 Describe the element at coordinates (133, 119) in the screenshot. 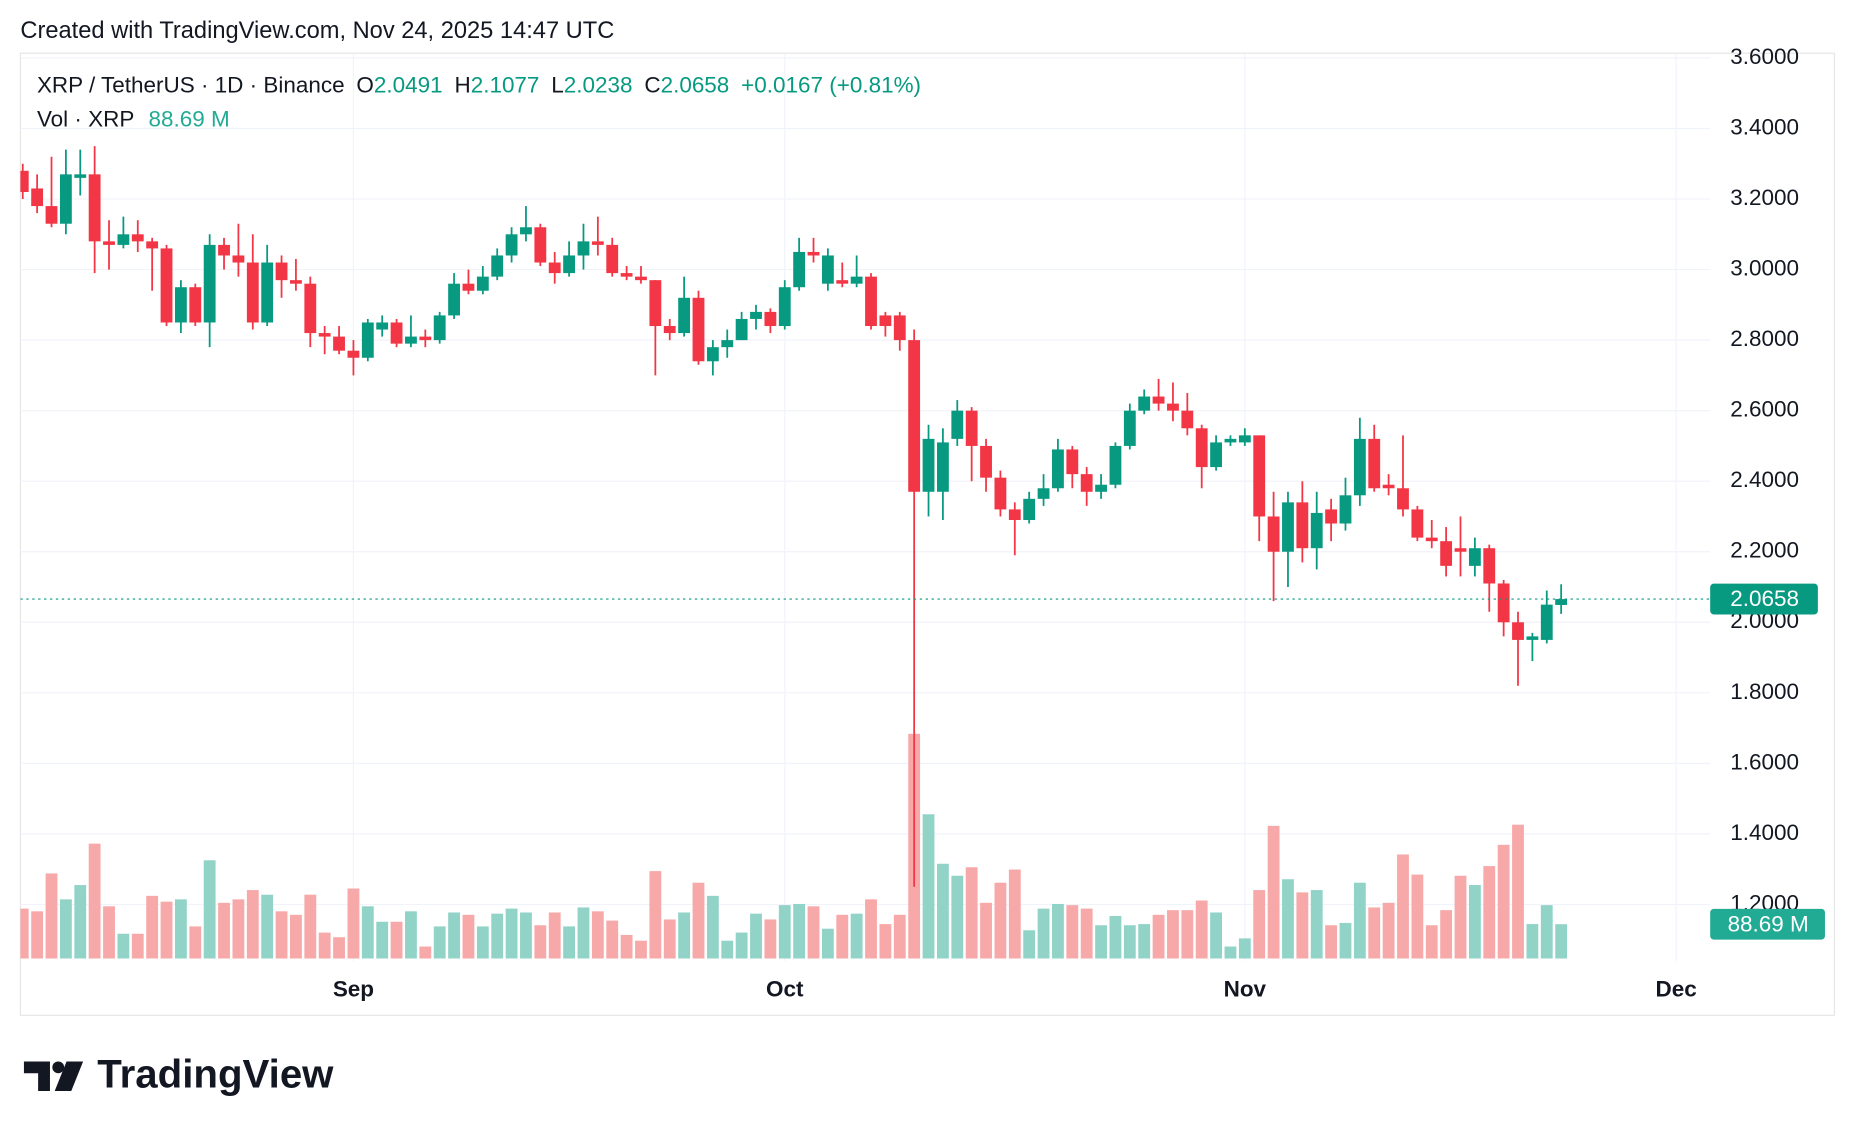

I see `legend-volume-row: Vol · XRP 88.69 M` at that location.